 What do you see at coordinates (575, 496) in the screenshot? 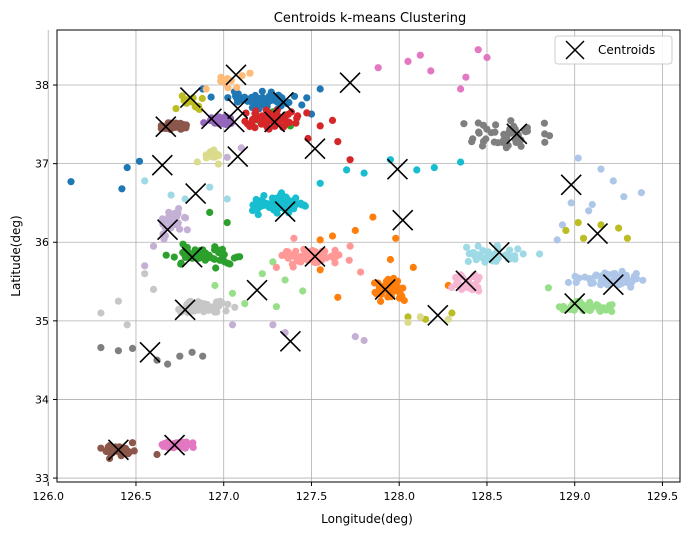
I see `x-tick-label: 129.0` at bounding box center [575, 496].